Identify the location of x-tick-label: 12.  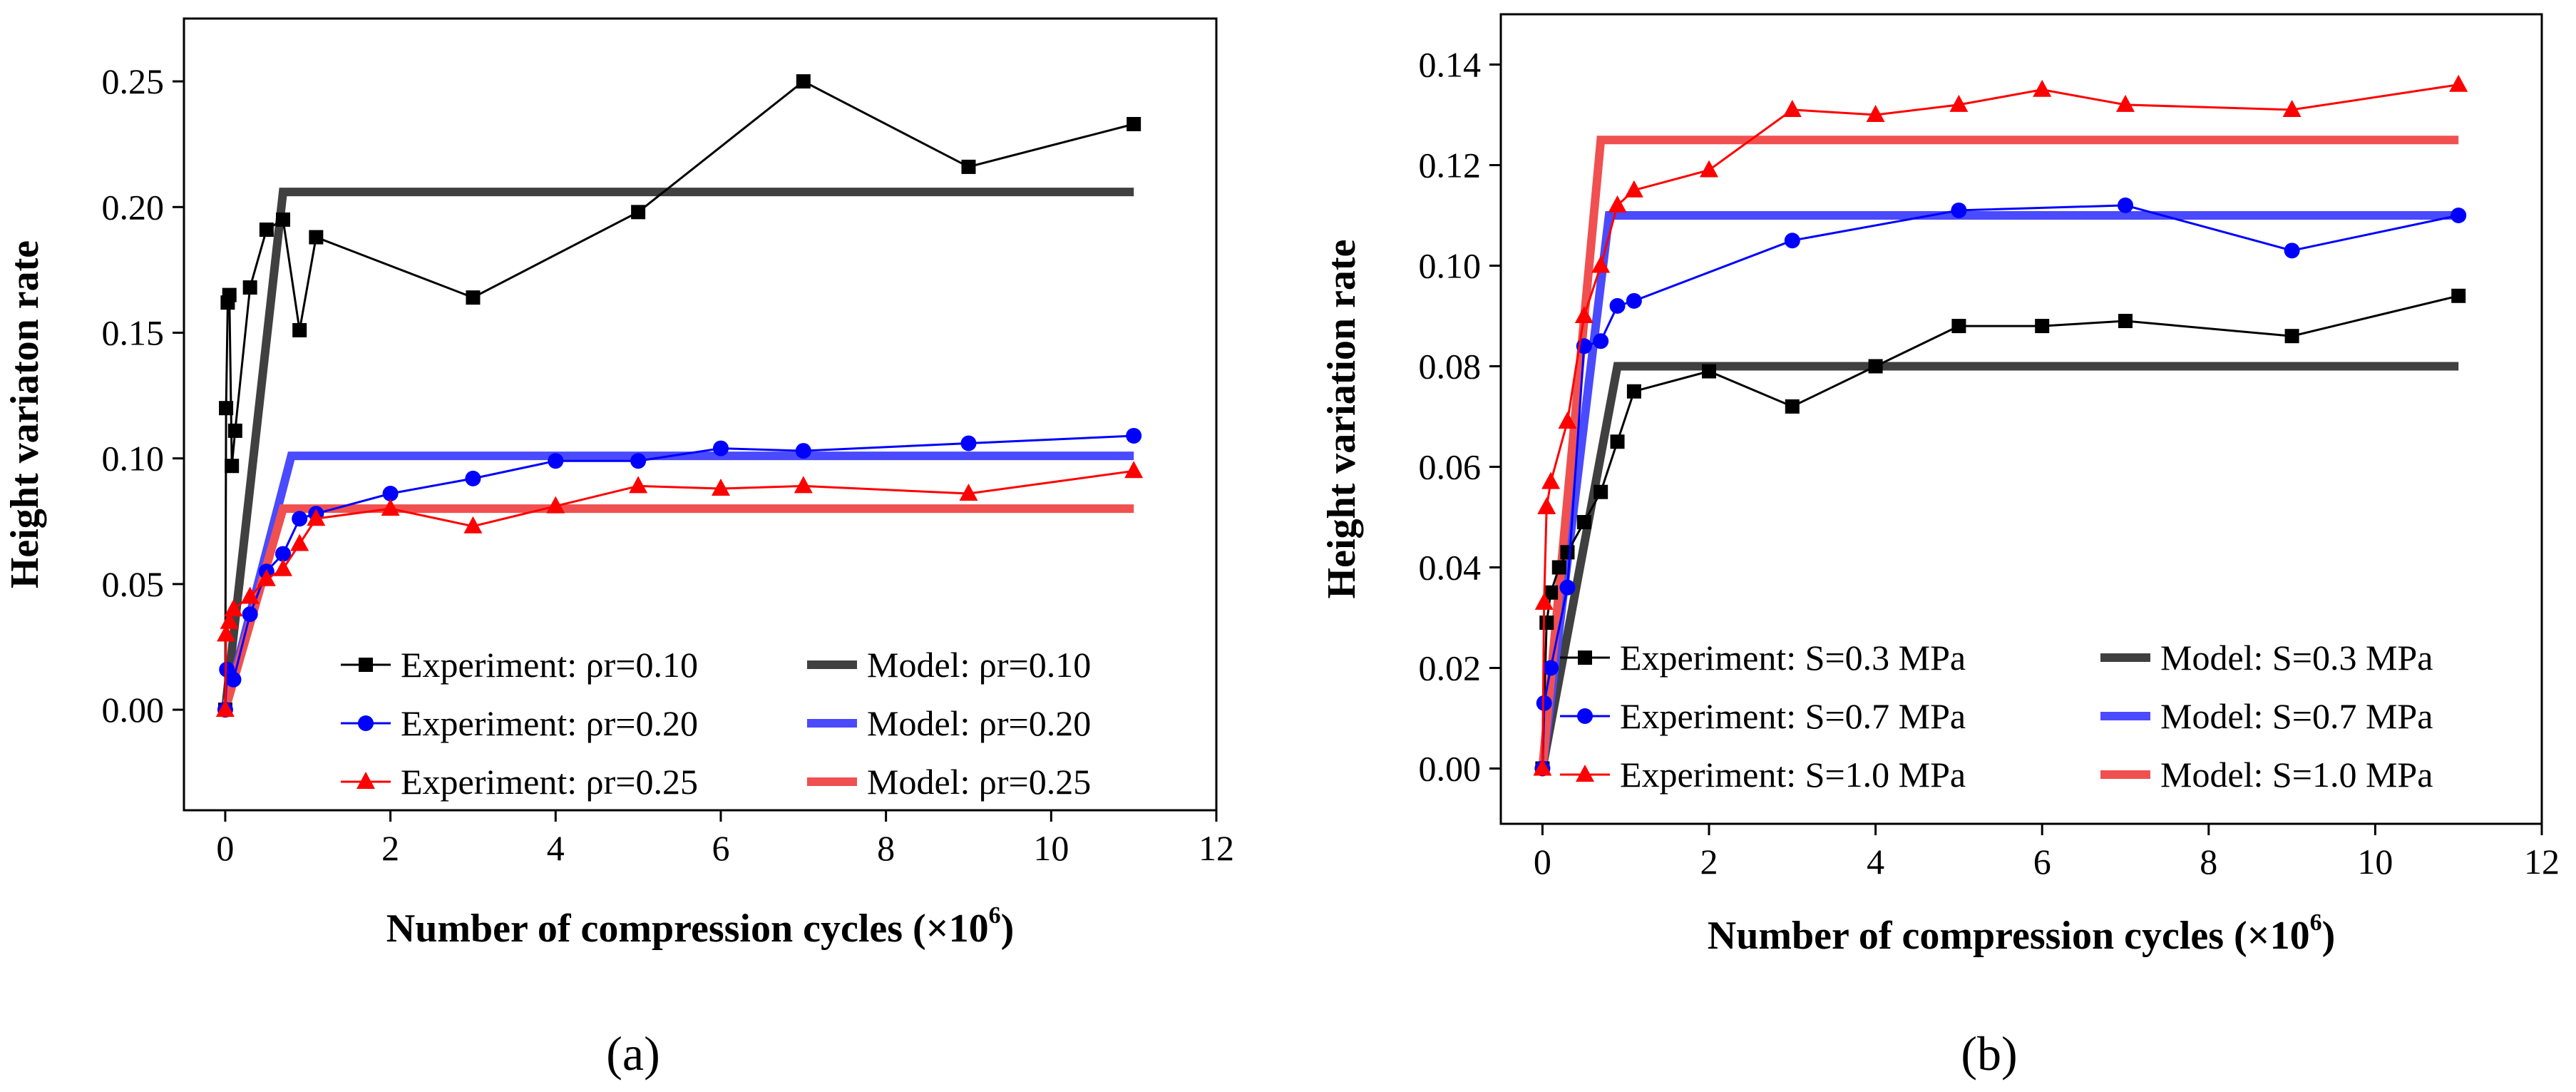
(2542, 862).